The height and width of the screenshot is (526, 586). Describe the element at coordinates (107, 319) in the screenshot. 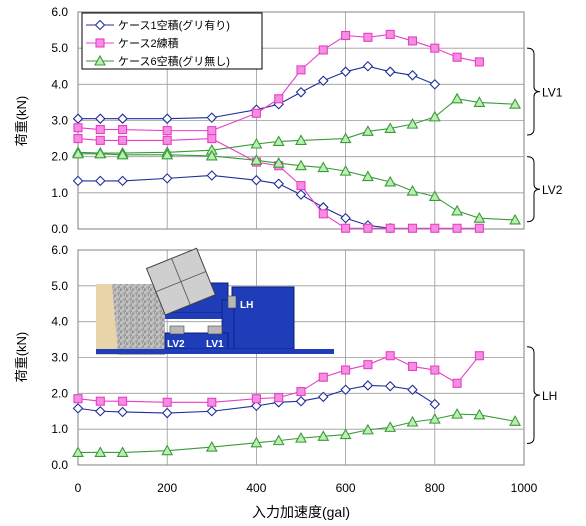

I see `backfill-sand` at that location.